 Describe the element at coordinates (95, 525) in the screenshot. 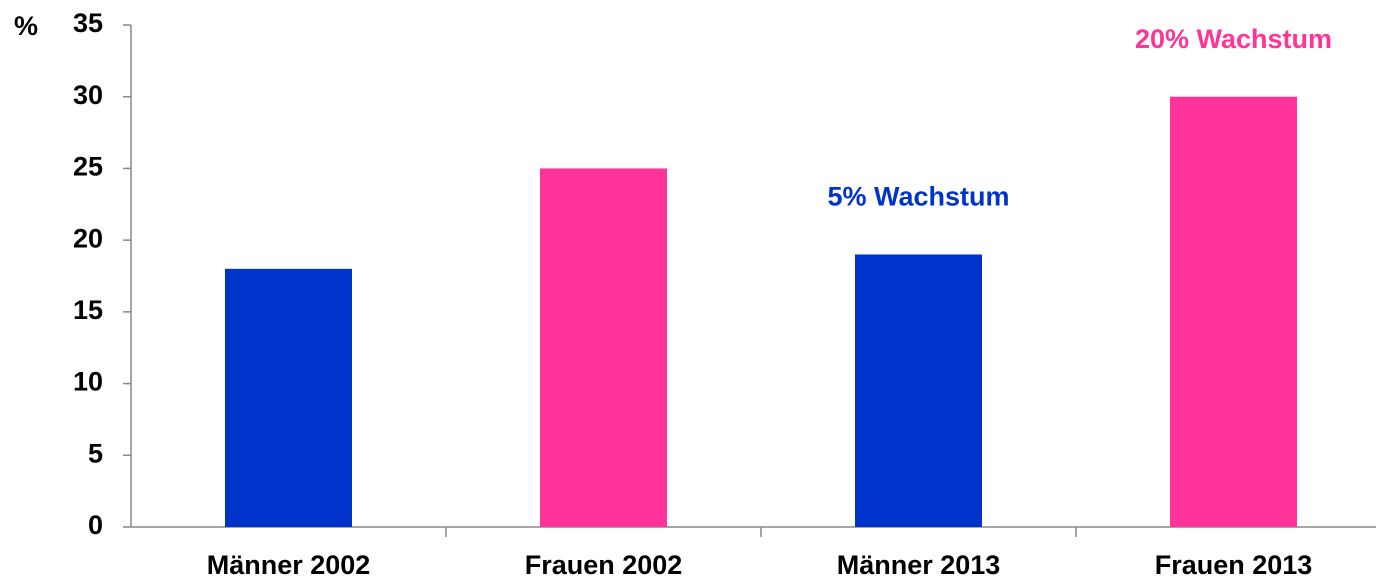

I see `y-tick-label: 0` at that location.